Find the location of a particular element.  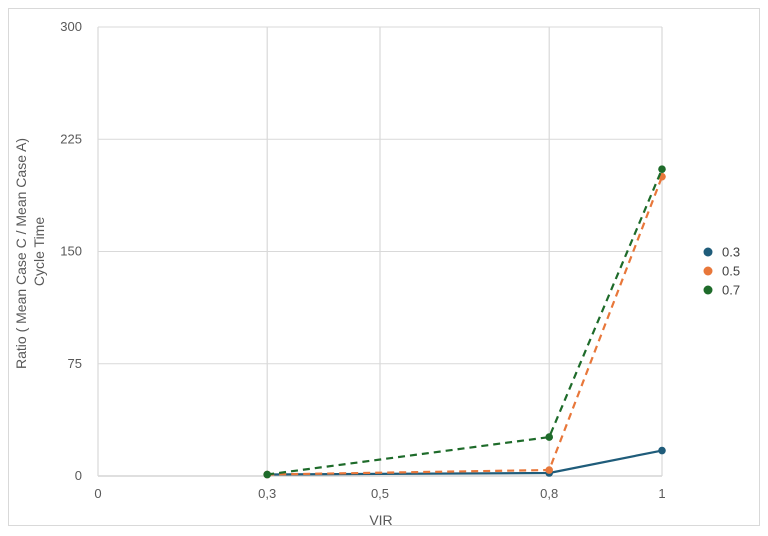

y-tick-label: 75 is located at coordinates (75, 363).